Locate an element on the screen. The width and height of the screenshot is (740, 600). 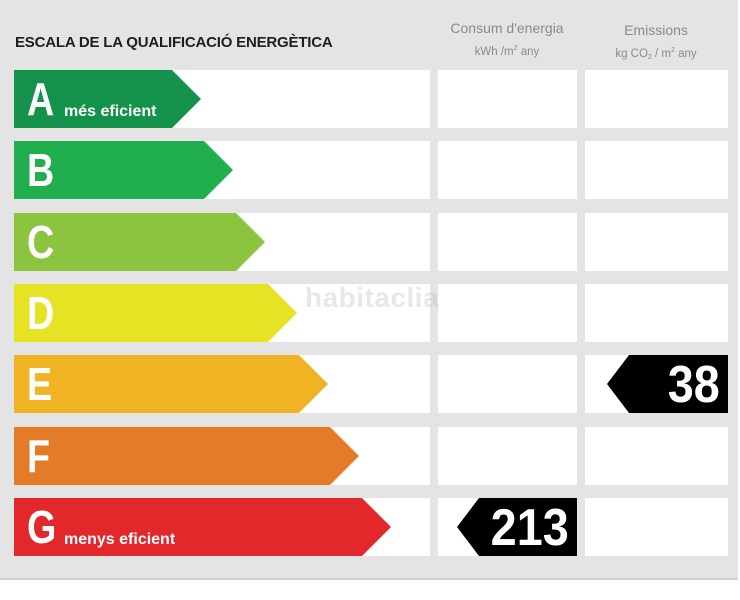
consum-header-unit: kWh /m2 any is located at coordinates (507, 51).